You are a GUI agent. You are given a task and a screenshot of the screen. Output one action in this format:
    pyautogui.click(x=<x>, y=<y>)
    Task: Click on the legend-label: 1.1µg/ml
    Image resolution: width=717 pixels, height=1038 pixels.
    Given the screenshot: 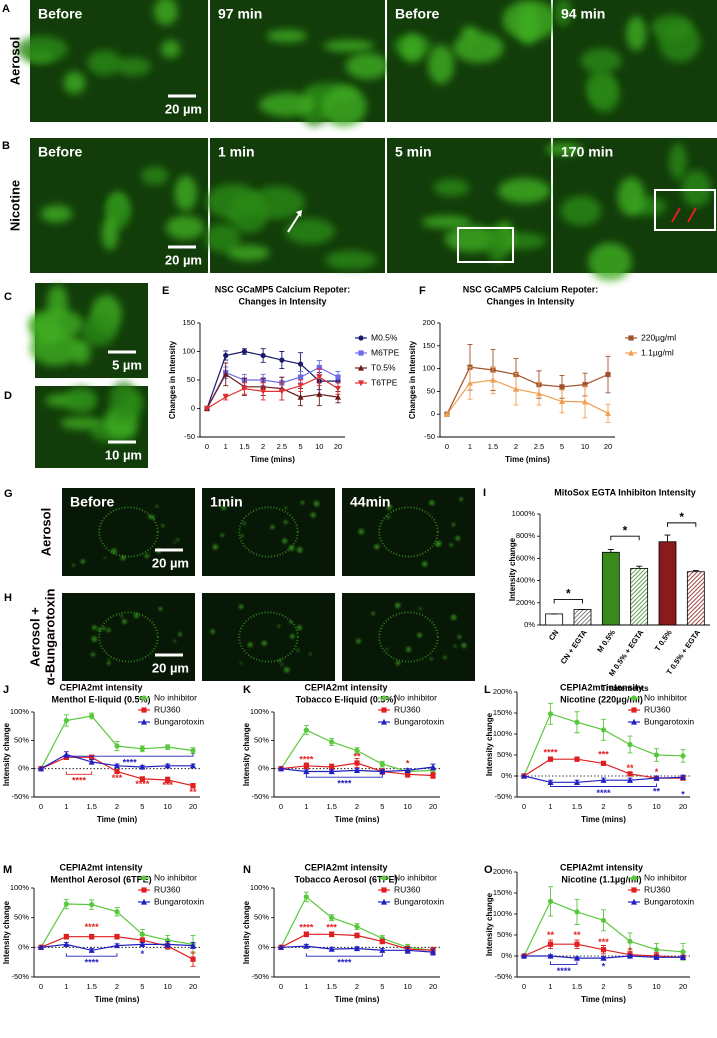 What is the action you would take?
    pyautogui.click(x=657, y=352)
    